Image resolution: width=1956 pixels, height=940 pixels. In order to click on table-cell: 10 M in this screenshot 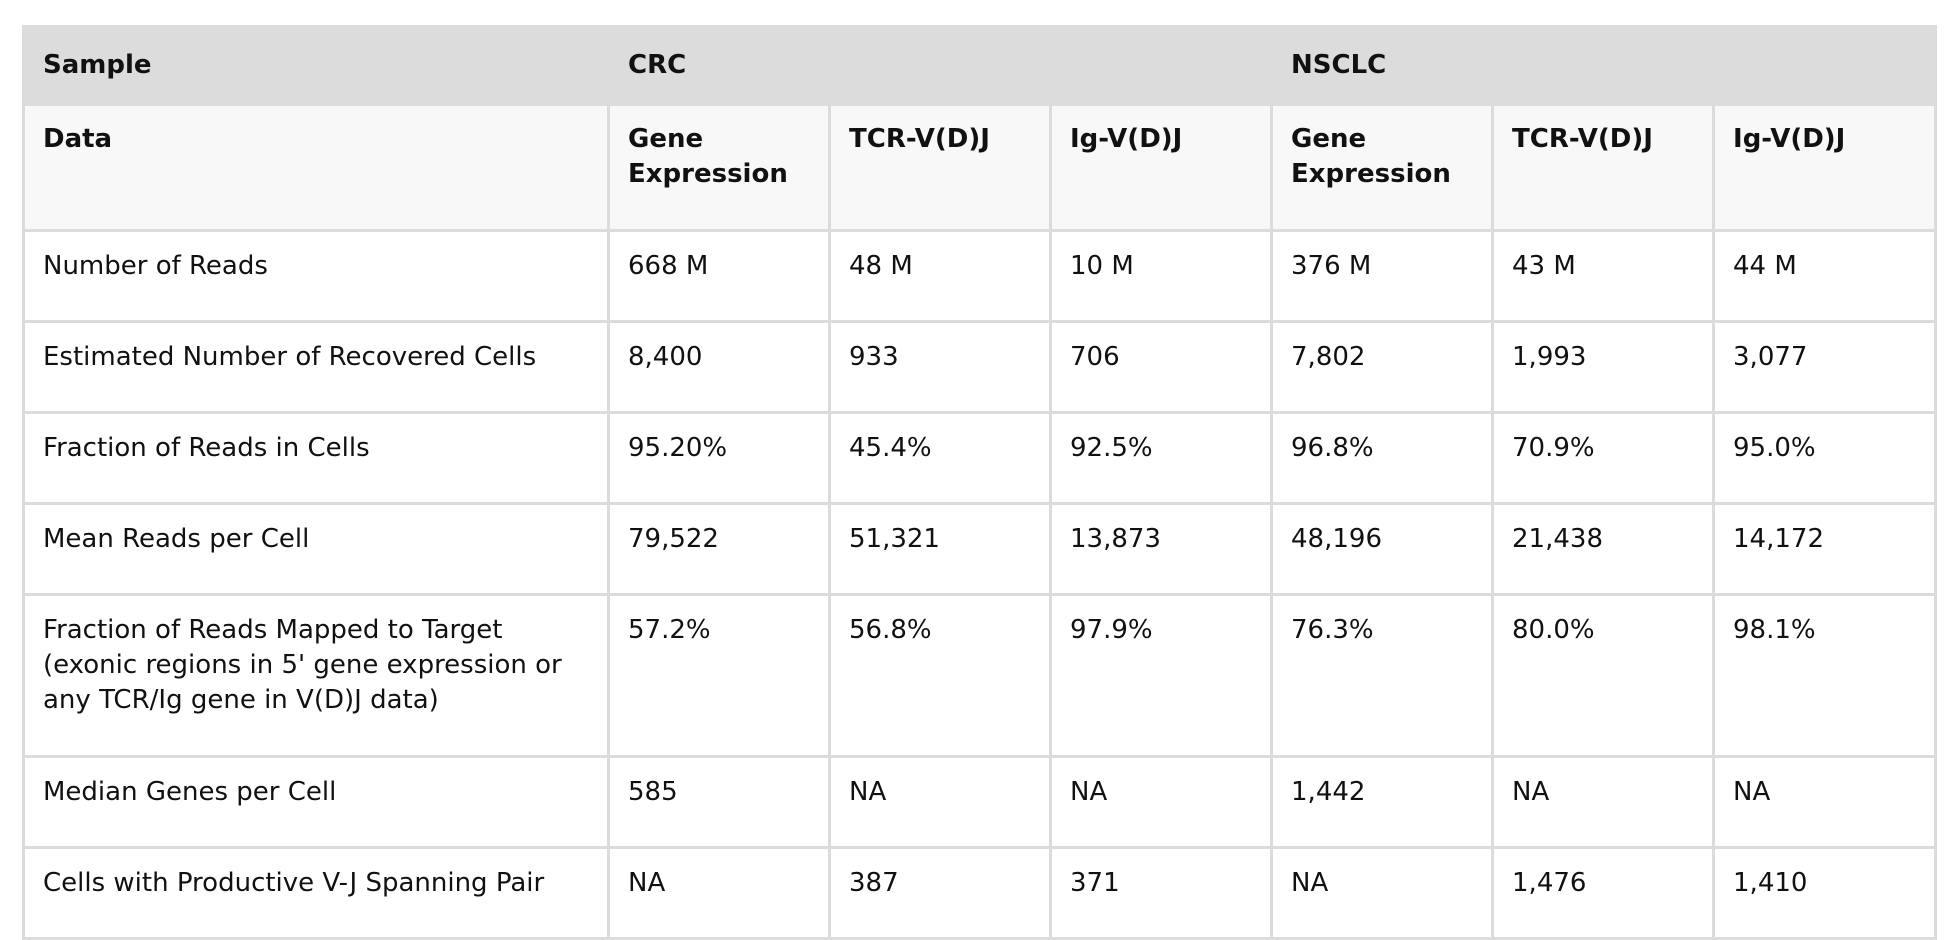, I will do `click(1161, 276)`.